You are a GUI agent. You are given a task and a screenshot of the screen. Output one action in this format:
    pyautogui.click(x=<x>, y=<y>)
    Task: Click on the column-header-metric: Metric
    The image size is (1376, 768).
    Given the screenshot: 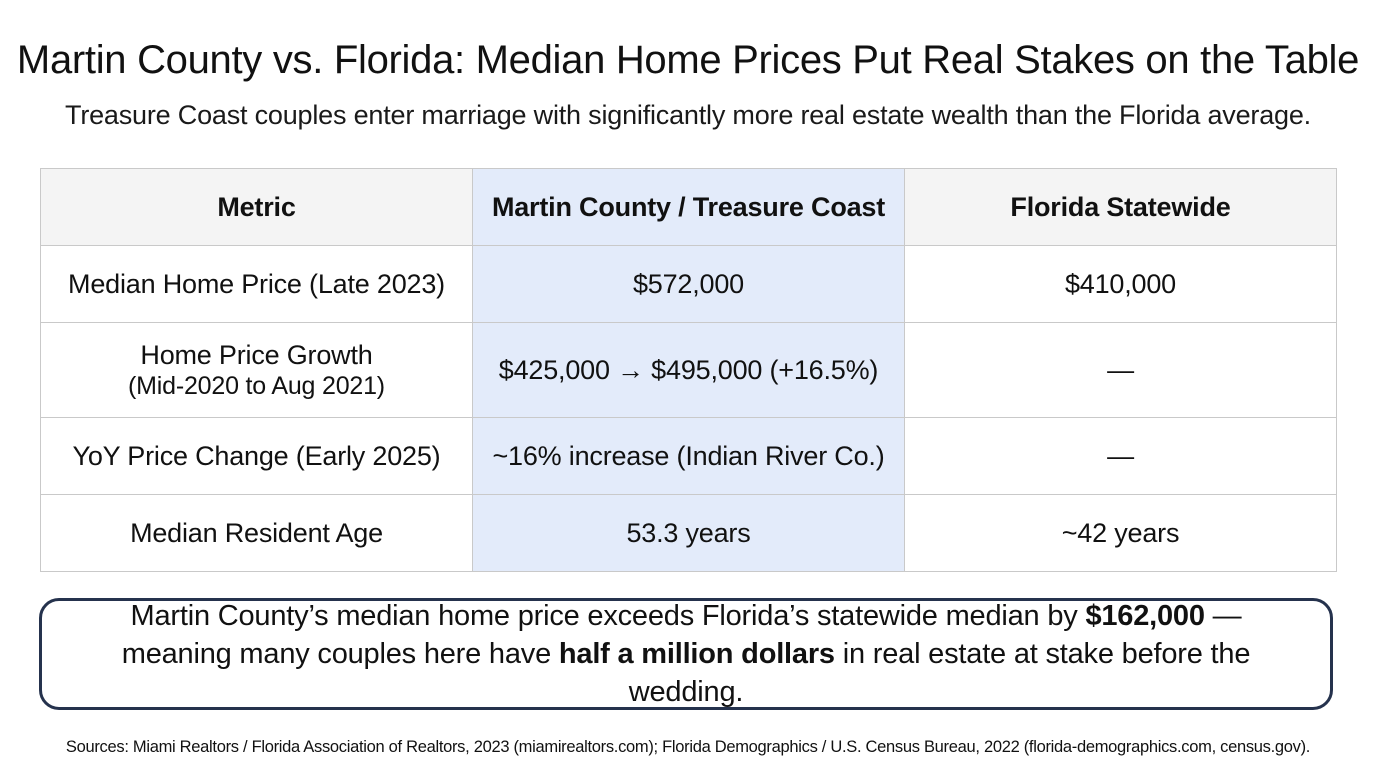 What is the action you would take?
    pyautogui.click(x=256, y=207)
    